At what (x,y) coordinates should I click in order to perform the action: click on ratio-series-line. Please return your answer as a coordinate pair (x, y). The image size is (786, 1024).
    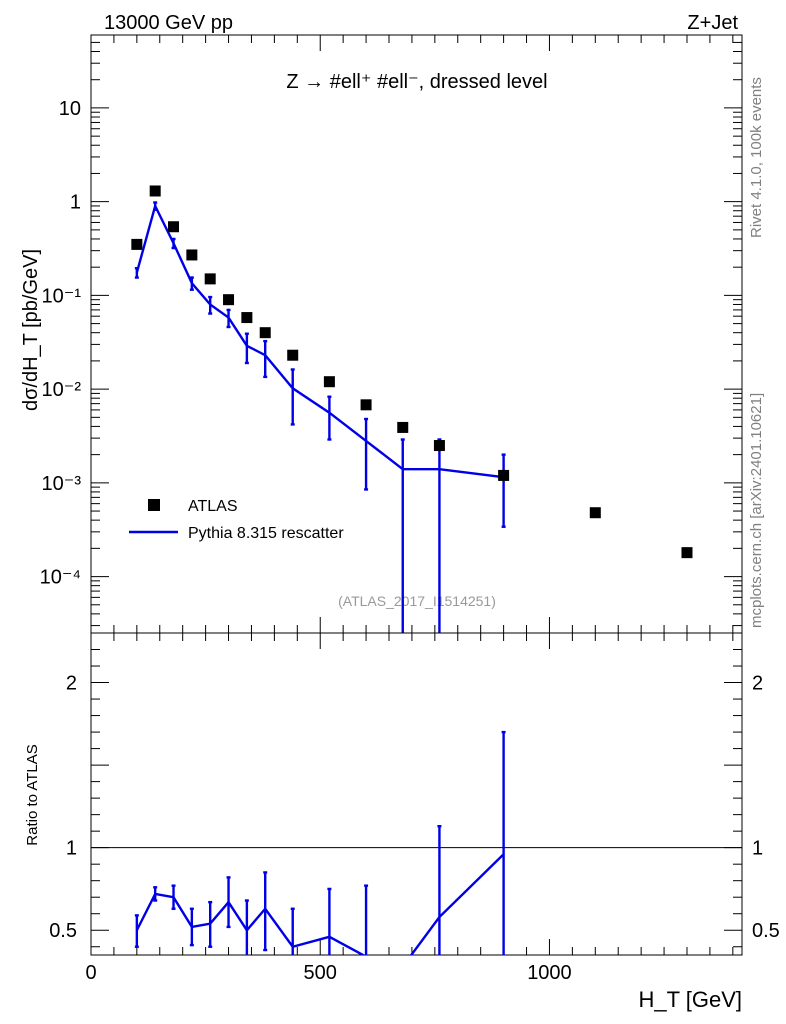
    Looking at the image, I should click on (320, 904).